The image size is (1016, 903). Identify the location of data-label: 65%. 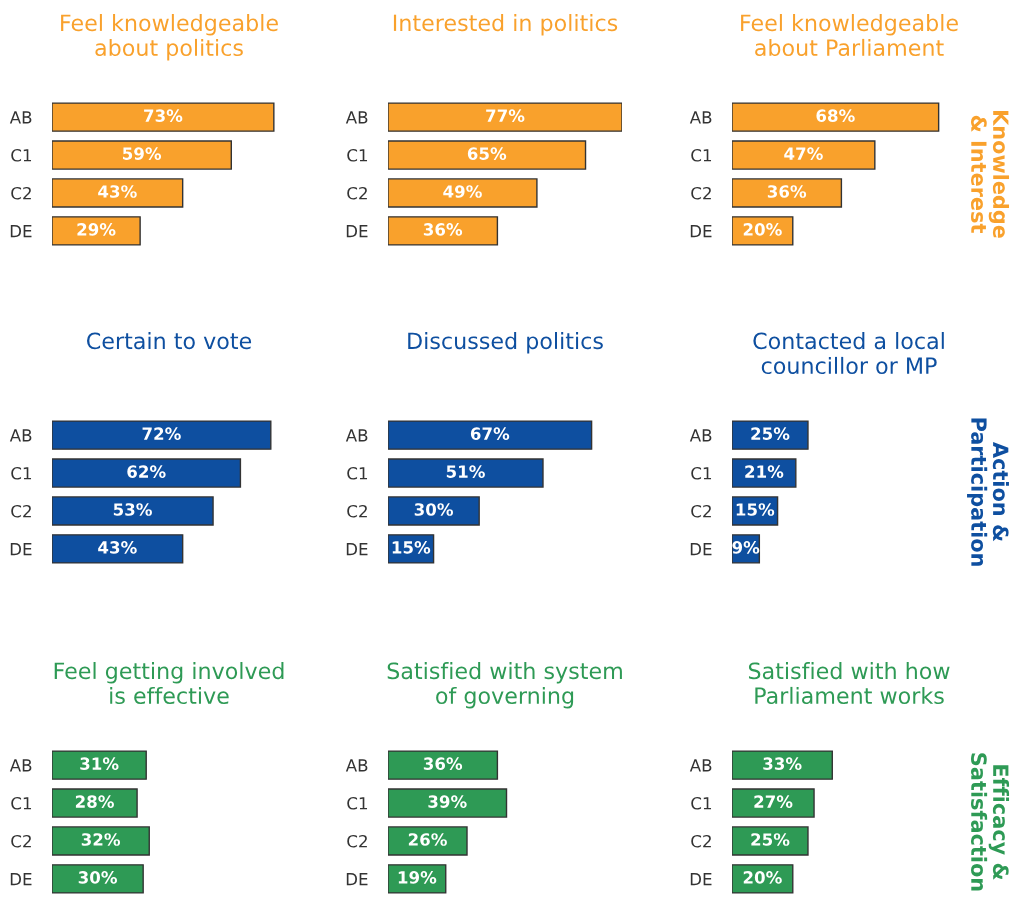
(487, 153).